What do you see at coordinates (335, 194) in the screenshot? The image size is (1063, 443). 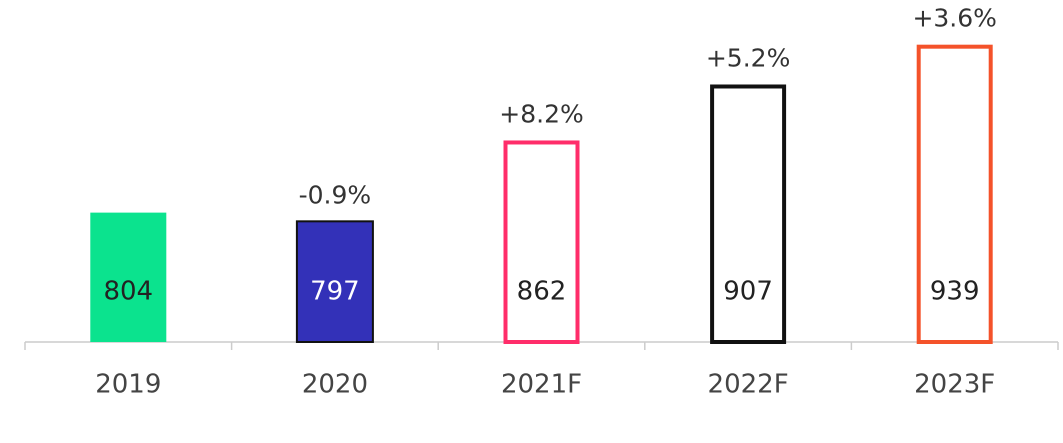 I see `growth-label: -0.9%` at bounding box center [335, 194].